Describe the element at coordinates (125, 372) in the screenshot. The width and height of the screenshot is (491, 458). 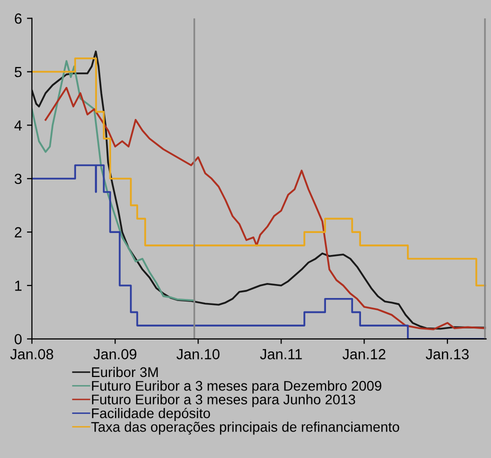
I see `legend-label: Euribor 3M` at that location.